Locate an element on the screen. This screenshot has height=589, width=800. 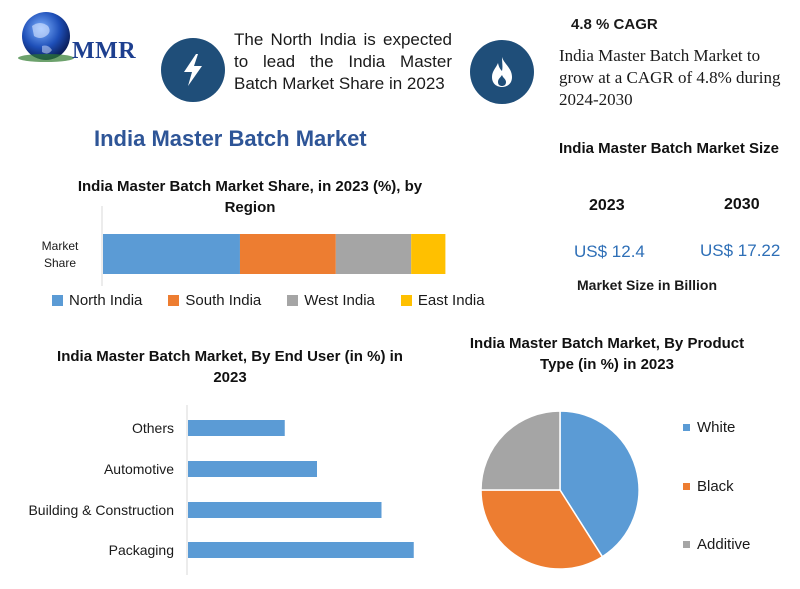
end-user-chart is located at coordinates (300, 490).